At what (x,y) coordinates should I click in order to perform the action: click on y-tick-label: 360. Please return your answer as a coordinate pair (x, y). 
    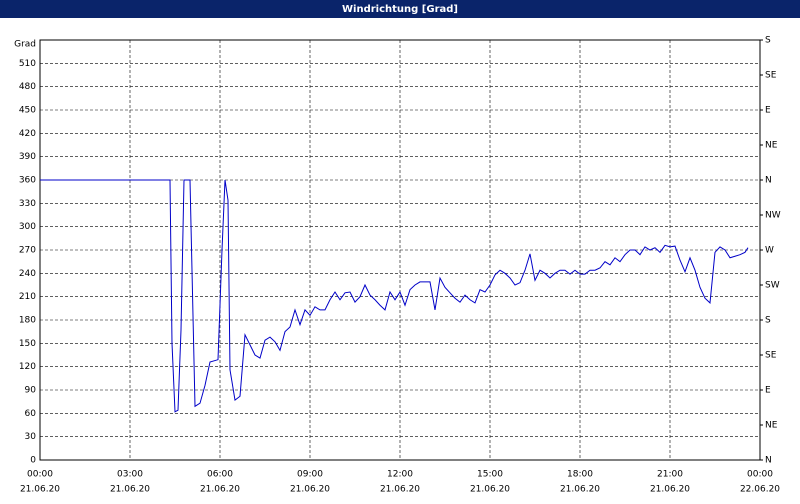
    Looking at the image, I should click on (27, 181).